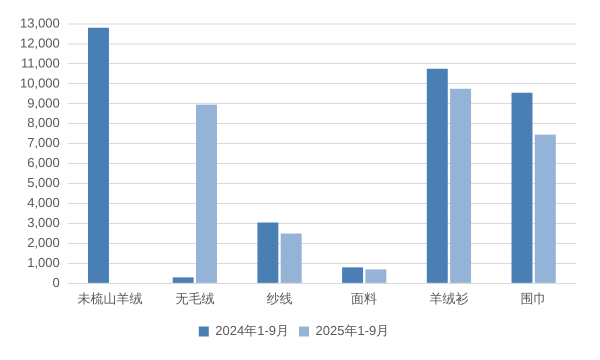 Image resolution: width=600 pixels, height=360 pixels. Describe the element at coordinates (43, 242) in the screenshot. I see `y-tick-label: 2,000` at that location.